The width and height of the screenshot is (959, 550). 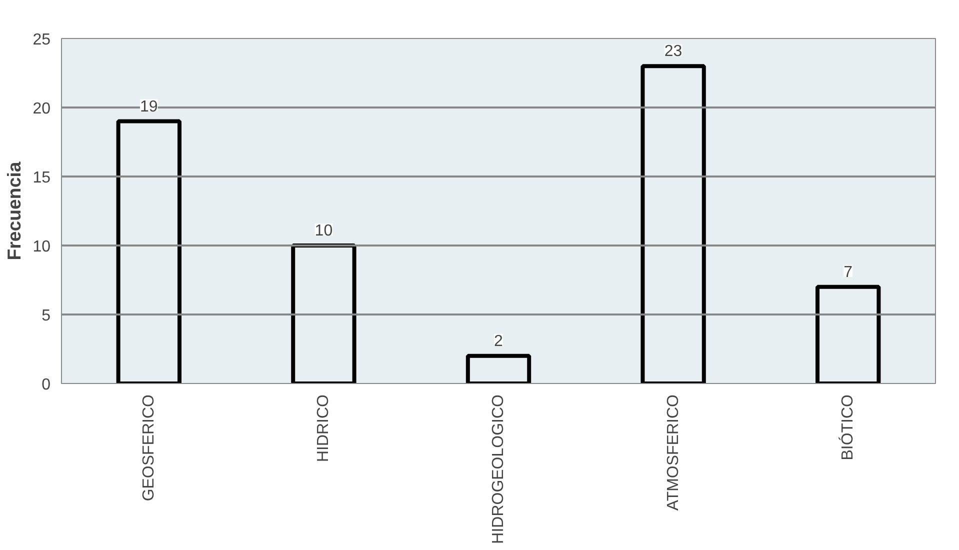 I want to click on x-tick-label: ATMOSFERICO, so click(x=673, y=452).